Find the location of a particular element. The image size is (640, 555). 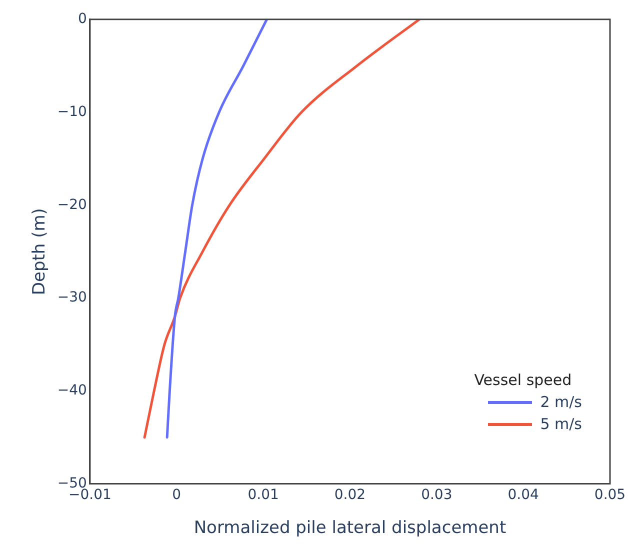

line-series is located at coordinates (217, 229).